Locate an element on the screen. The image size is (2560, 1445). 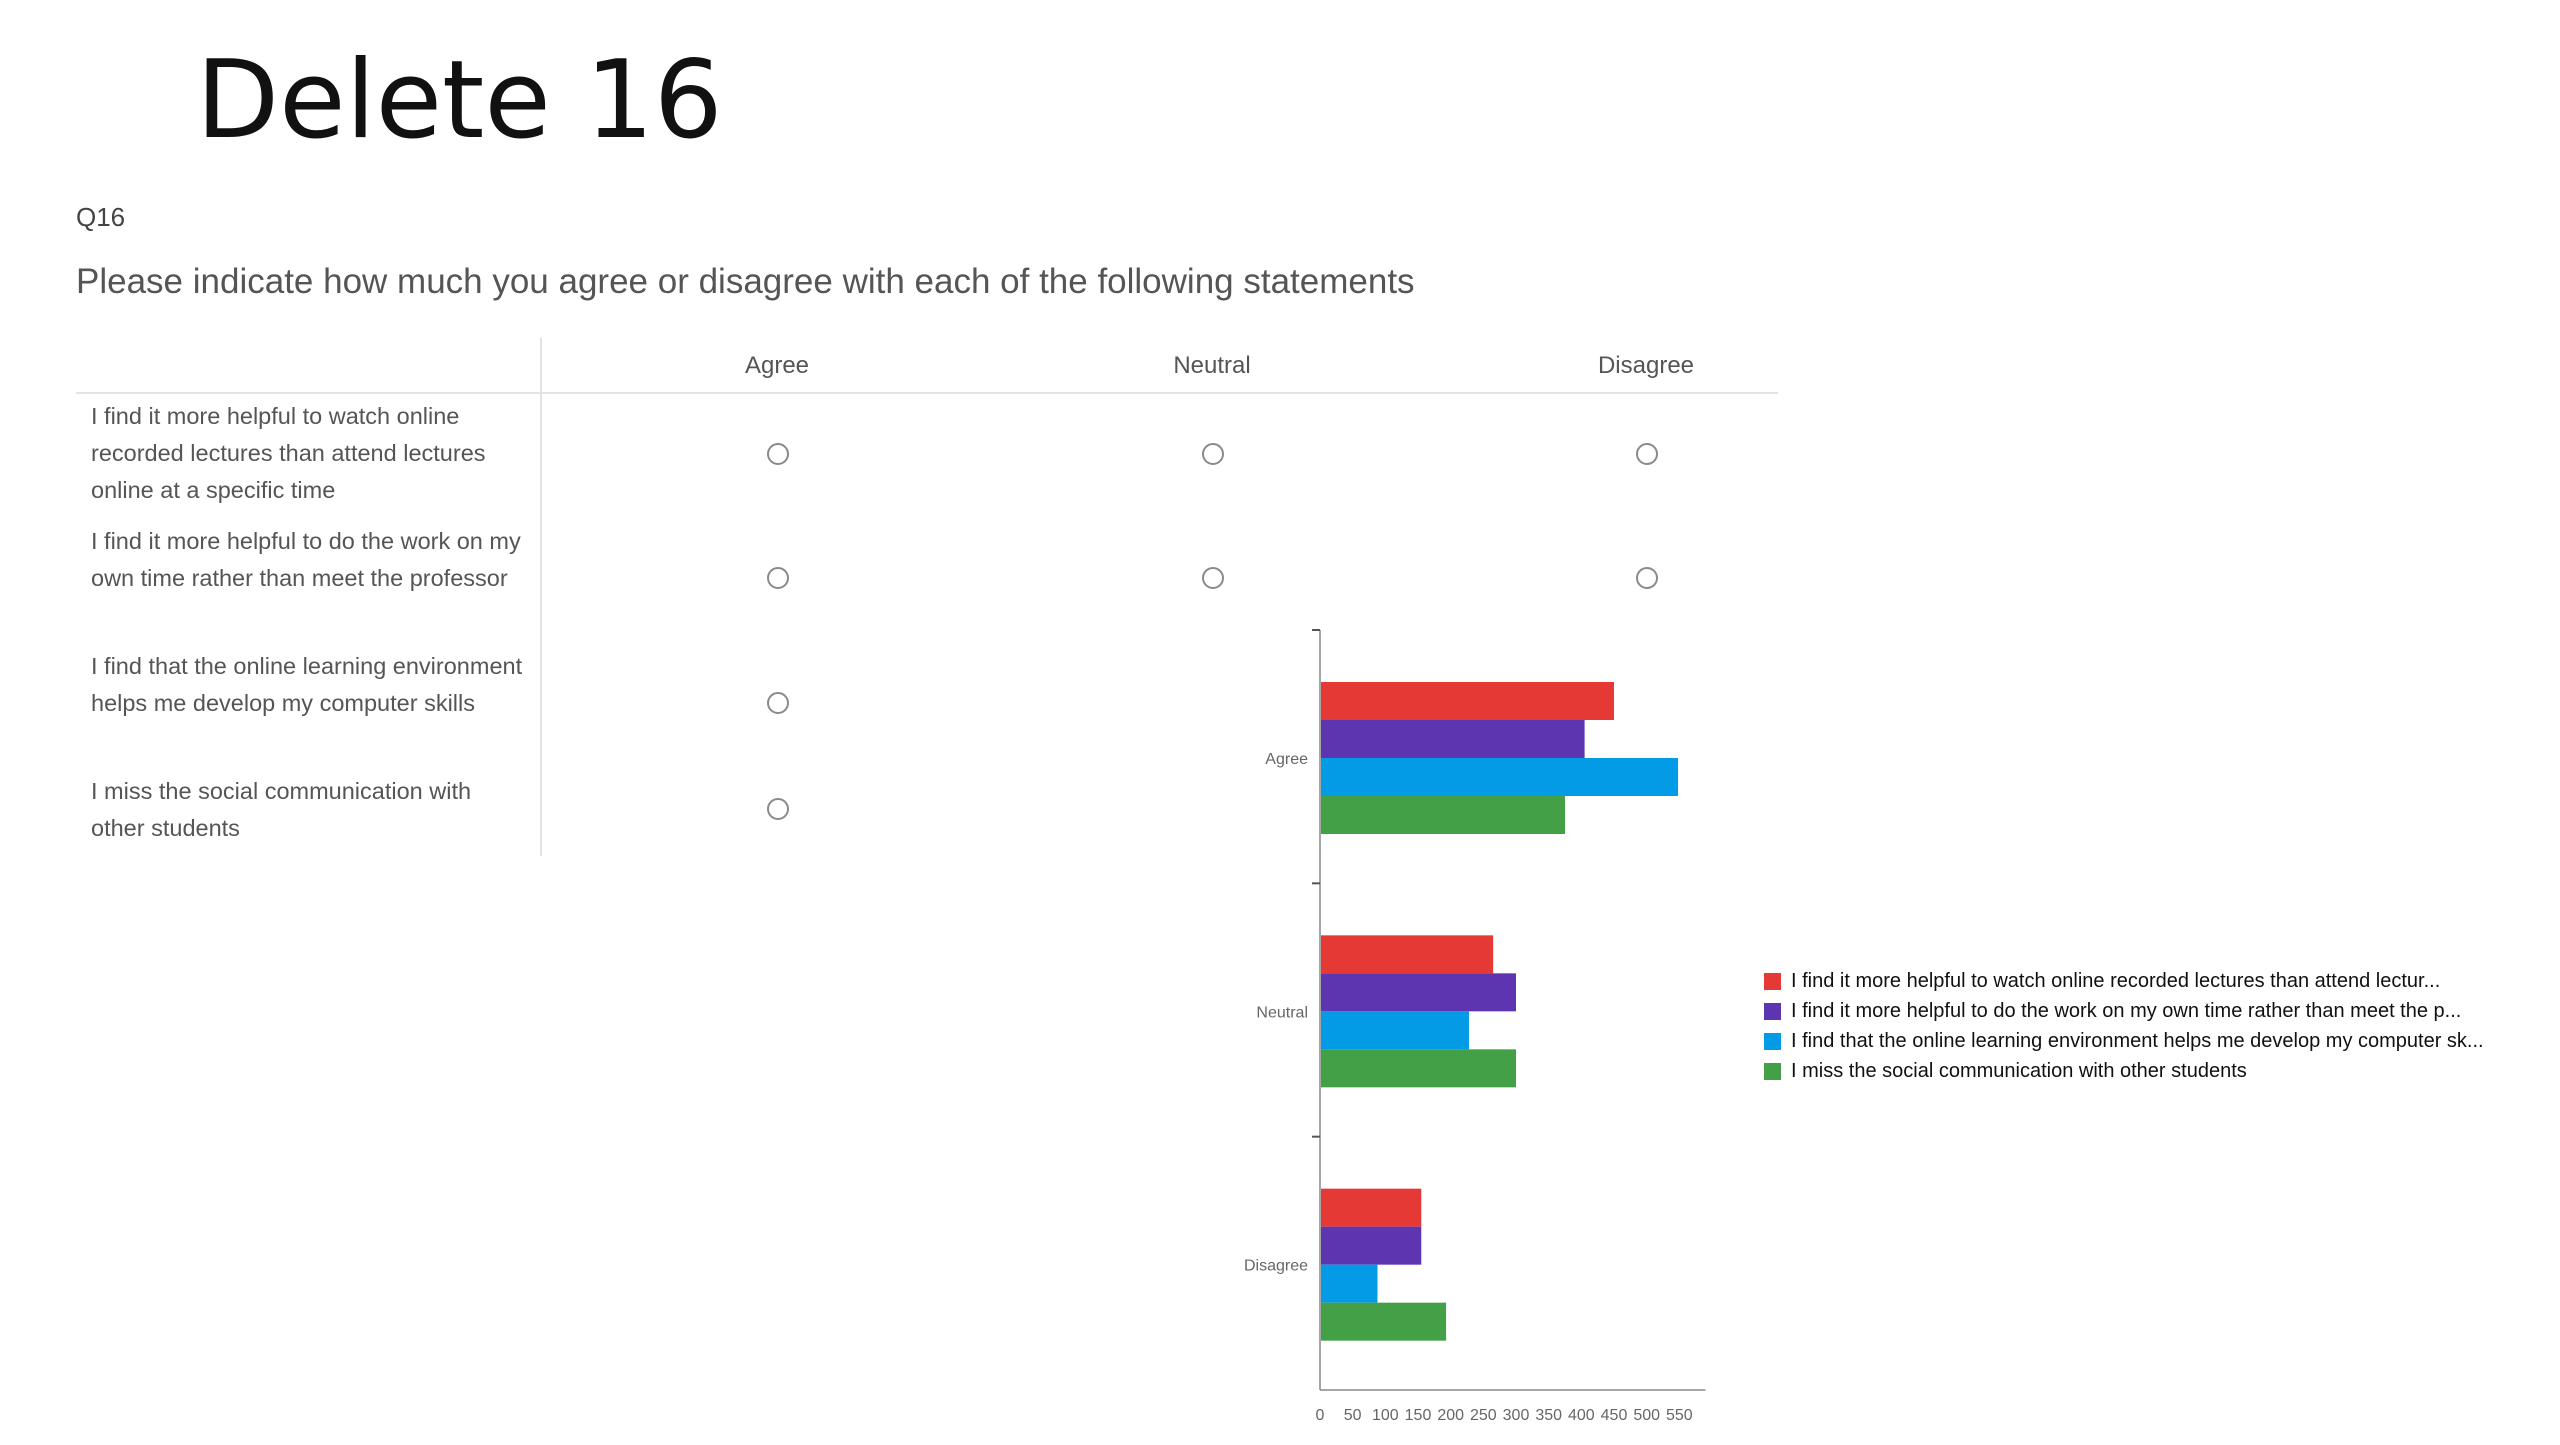
radio-row4-agree is located at coordinates (778, 809).